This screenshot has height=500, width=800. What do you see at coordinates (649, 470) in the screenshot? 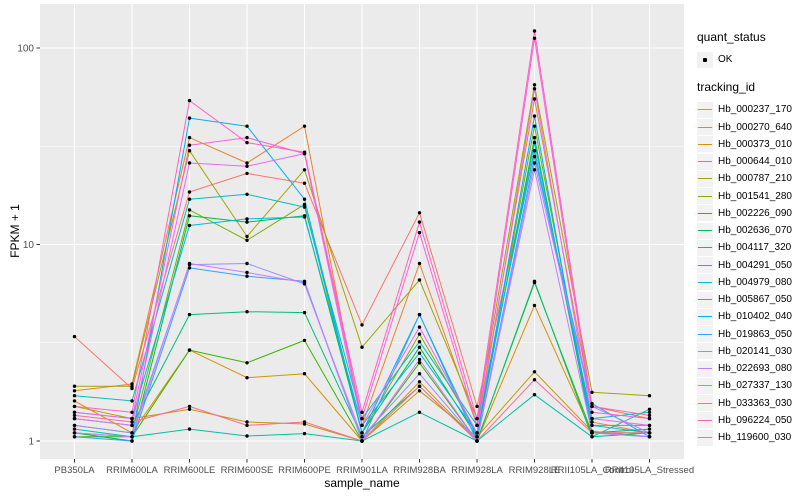
I see `x-tick-label: RRII105LA_Stressed` at bounding box center [649, 470].